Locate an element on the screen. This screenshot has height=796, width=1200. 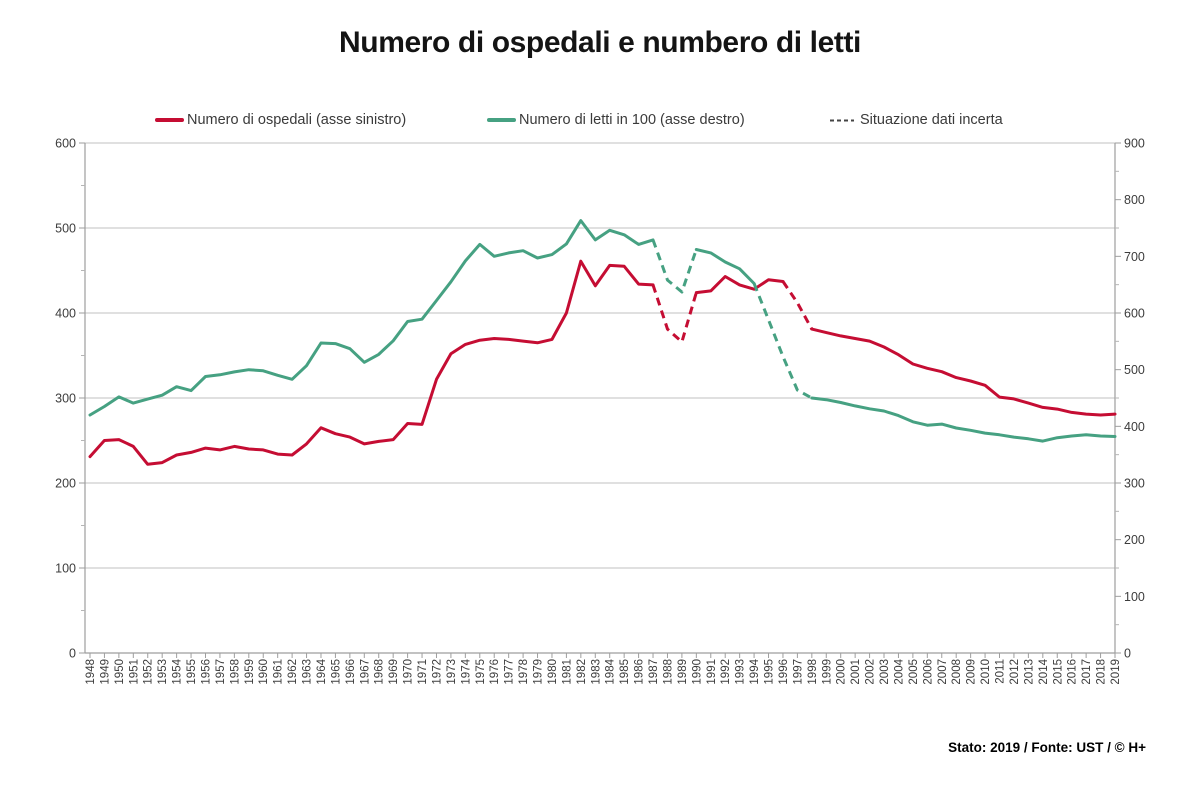
x-tick-label: 2006 is located at coordinates (928, 672).